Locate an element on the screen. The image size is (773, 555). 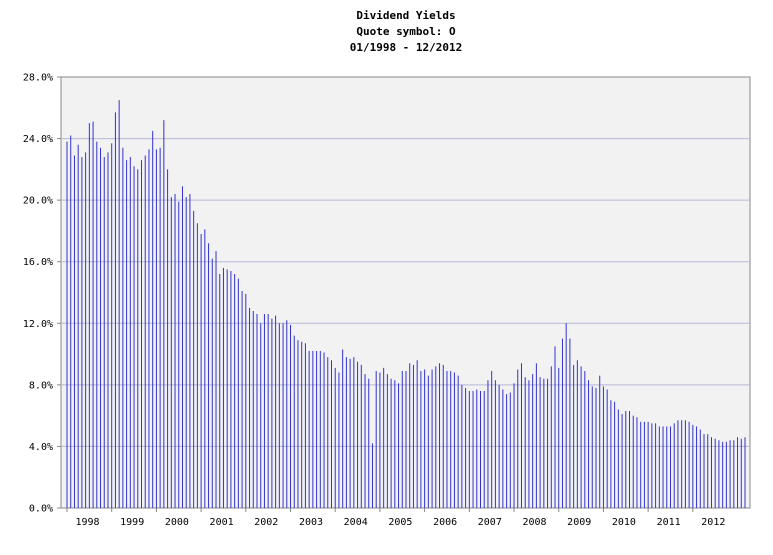
x-tick-label: 2001 is located at coordinates (222, 522).